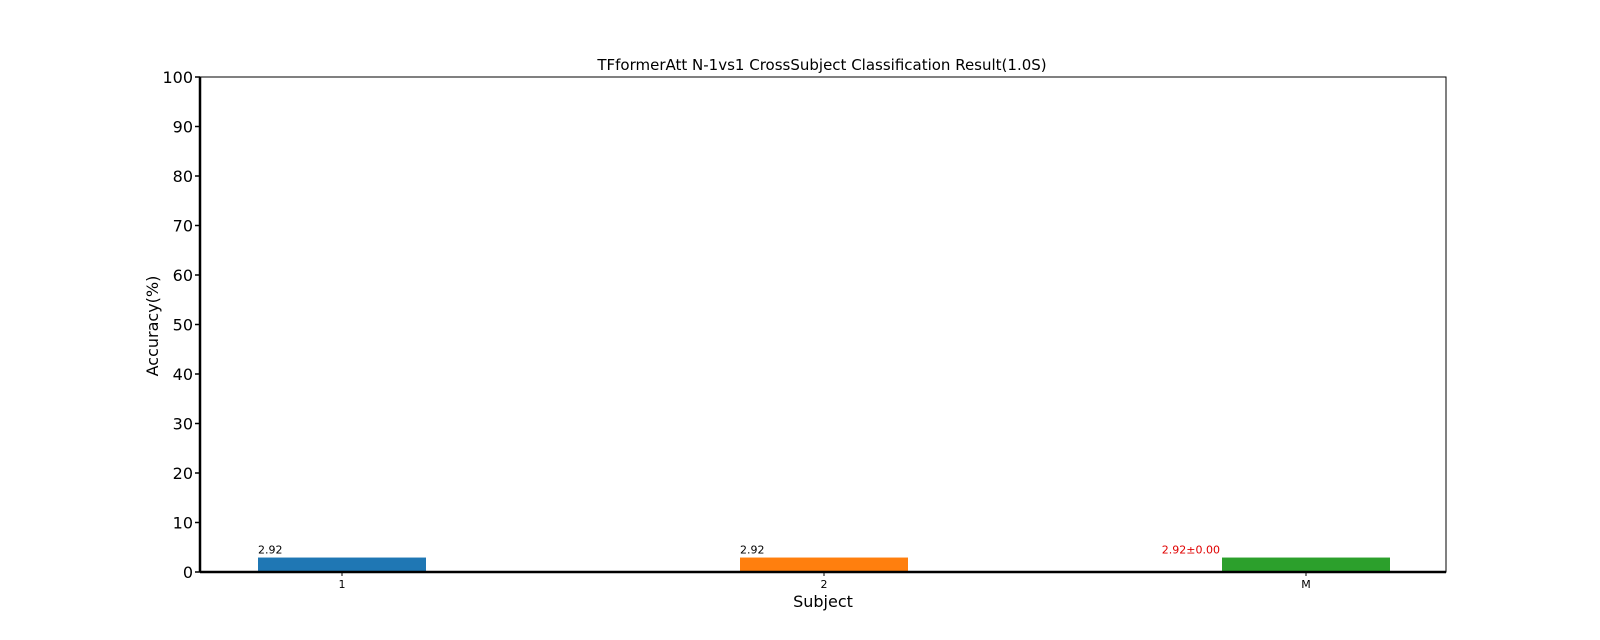 The height and width of the screenshot is (640, 1600). What do you see at coordinates (1191, 550) in the screenshot?
I see `bar-value-label: 2.92±0.00` at bounding box center [1191, 550].